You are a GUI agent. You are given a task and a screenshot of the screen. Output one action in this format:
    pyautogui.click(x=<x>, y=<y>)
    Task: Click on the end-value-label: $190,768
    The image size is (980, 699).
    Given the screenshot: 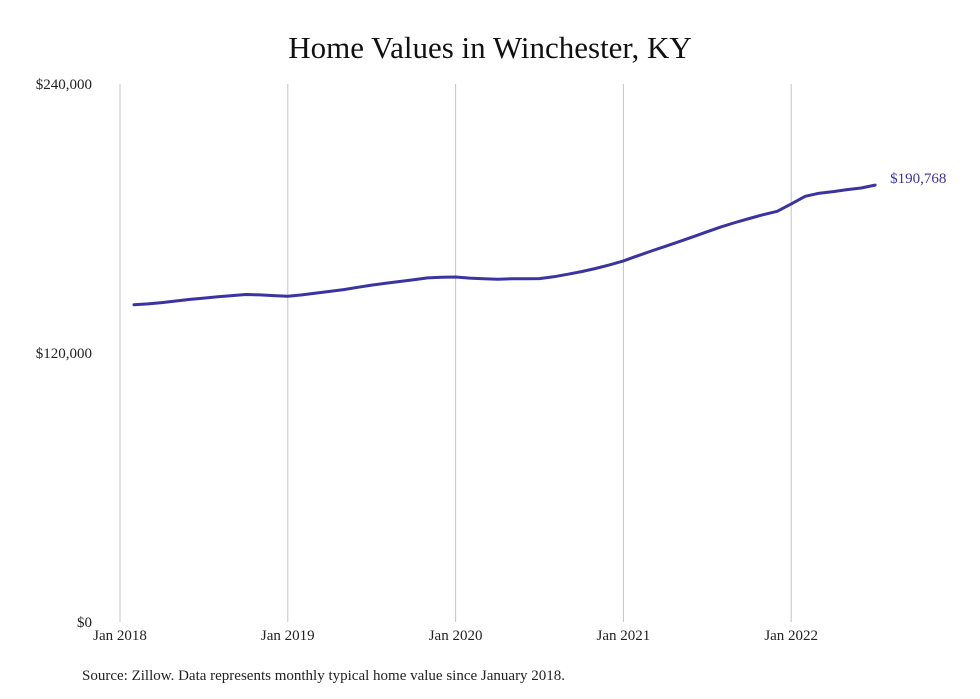 What is the action you would take?
    pyautogui.click(x=918, y=179)
    